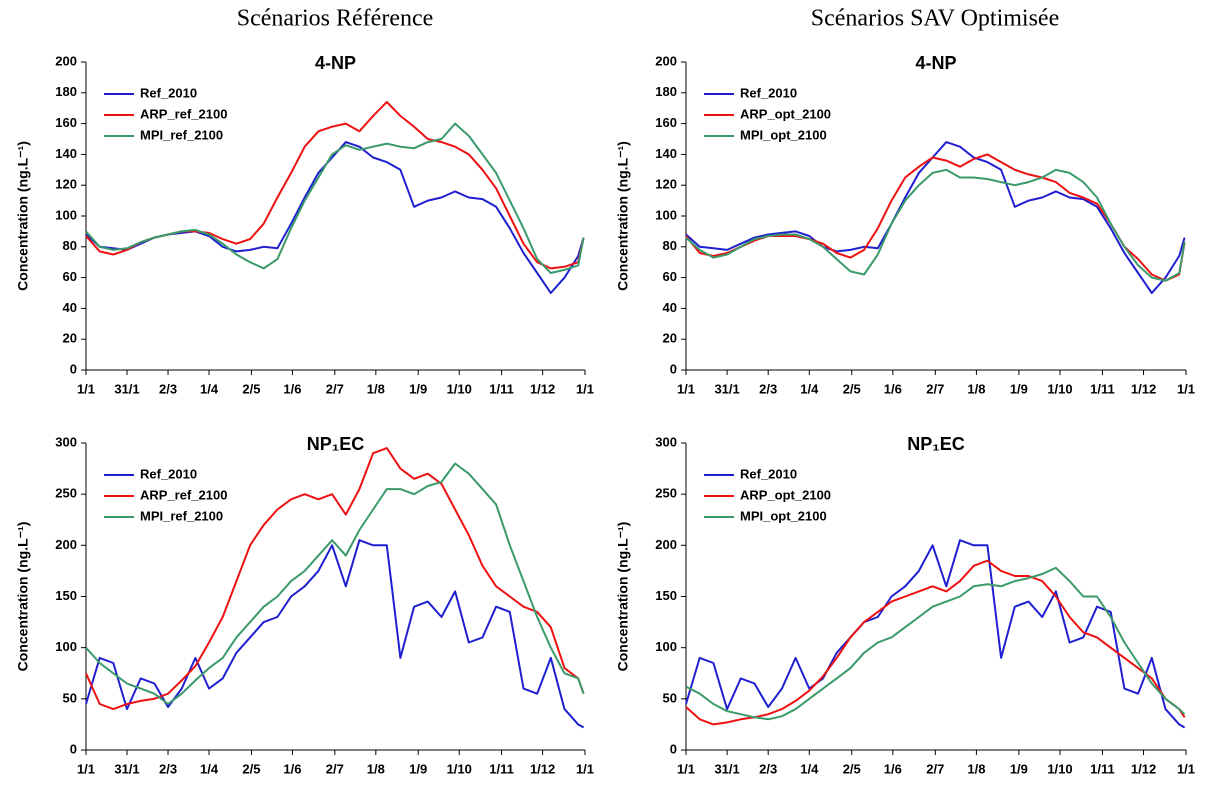 The height and width of the screenshot is (790, 1208). I want to click on y-tick-label: 150, so click(666, 595).